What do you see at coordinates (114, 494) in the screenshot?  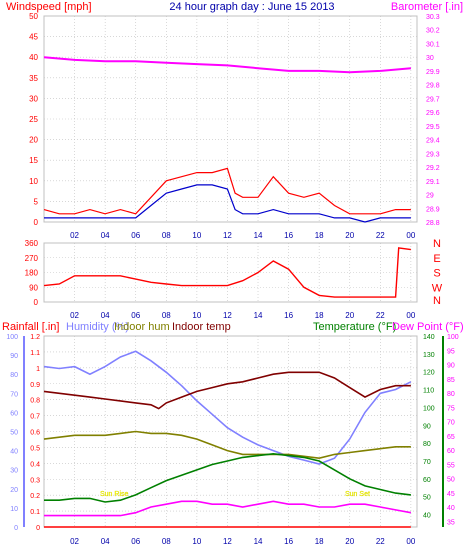 I see `sunrise-annotation: Sun Rise` at bounding box center [114, 494].